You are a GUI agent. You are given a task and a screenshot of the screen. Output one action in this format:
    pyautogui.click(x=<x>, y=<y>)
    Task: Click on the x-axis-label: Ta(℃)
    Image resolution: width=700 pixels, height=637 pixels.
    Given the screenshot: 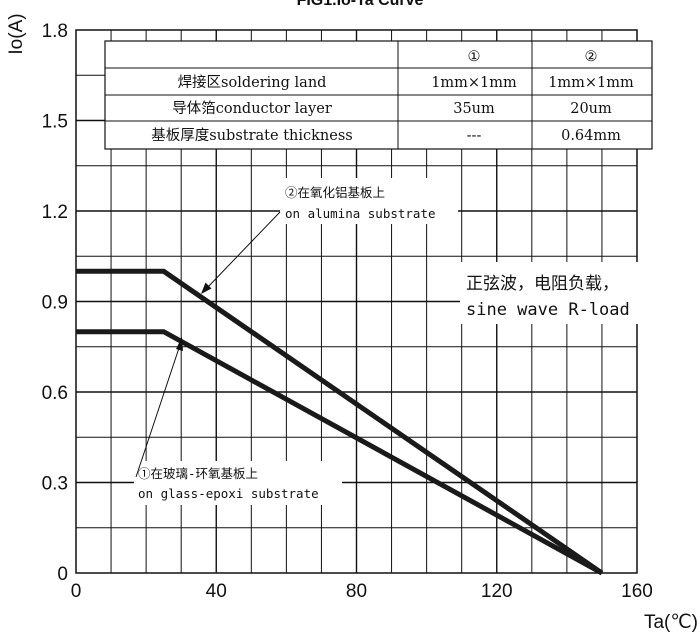 What is the action you would take?
    pyautogui.click(x=671, y=622)
    